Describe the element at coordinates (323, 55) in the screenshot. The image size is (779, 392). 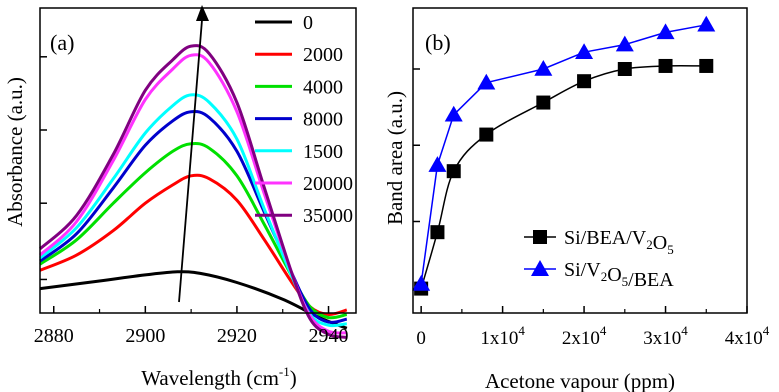
I see `legend-label-2000: 2000` at that location.